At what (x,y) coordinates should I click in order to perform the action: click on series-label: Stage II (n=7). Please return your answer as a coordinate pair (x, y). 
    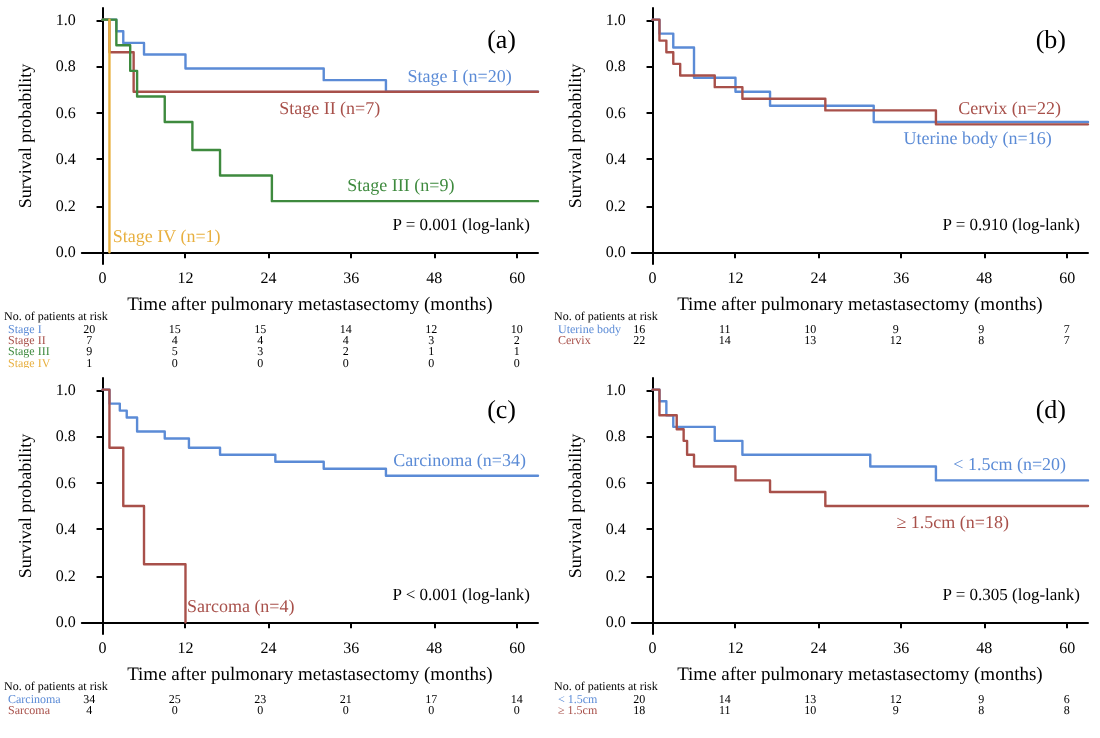
    Looking at the image, I should click on (330, 107).